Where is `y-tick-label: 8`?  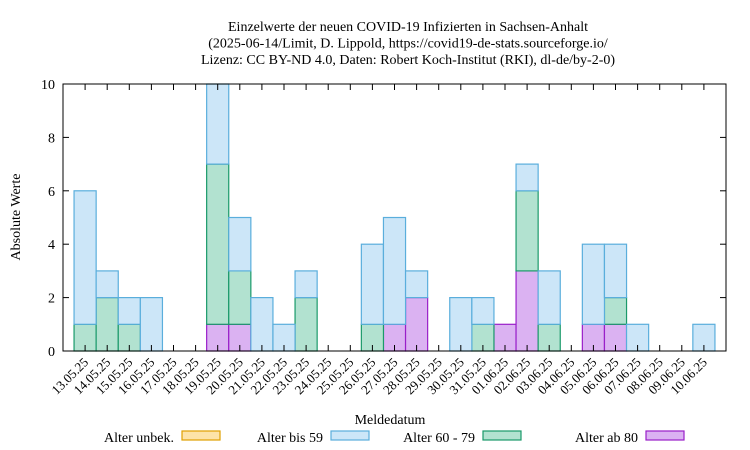
y-tick-label: 8 is located at coordinates (51, 138).